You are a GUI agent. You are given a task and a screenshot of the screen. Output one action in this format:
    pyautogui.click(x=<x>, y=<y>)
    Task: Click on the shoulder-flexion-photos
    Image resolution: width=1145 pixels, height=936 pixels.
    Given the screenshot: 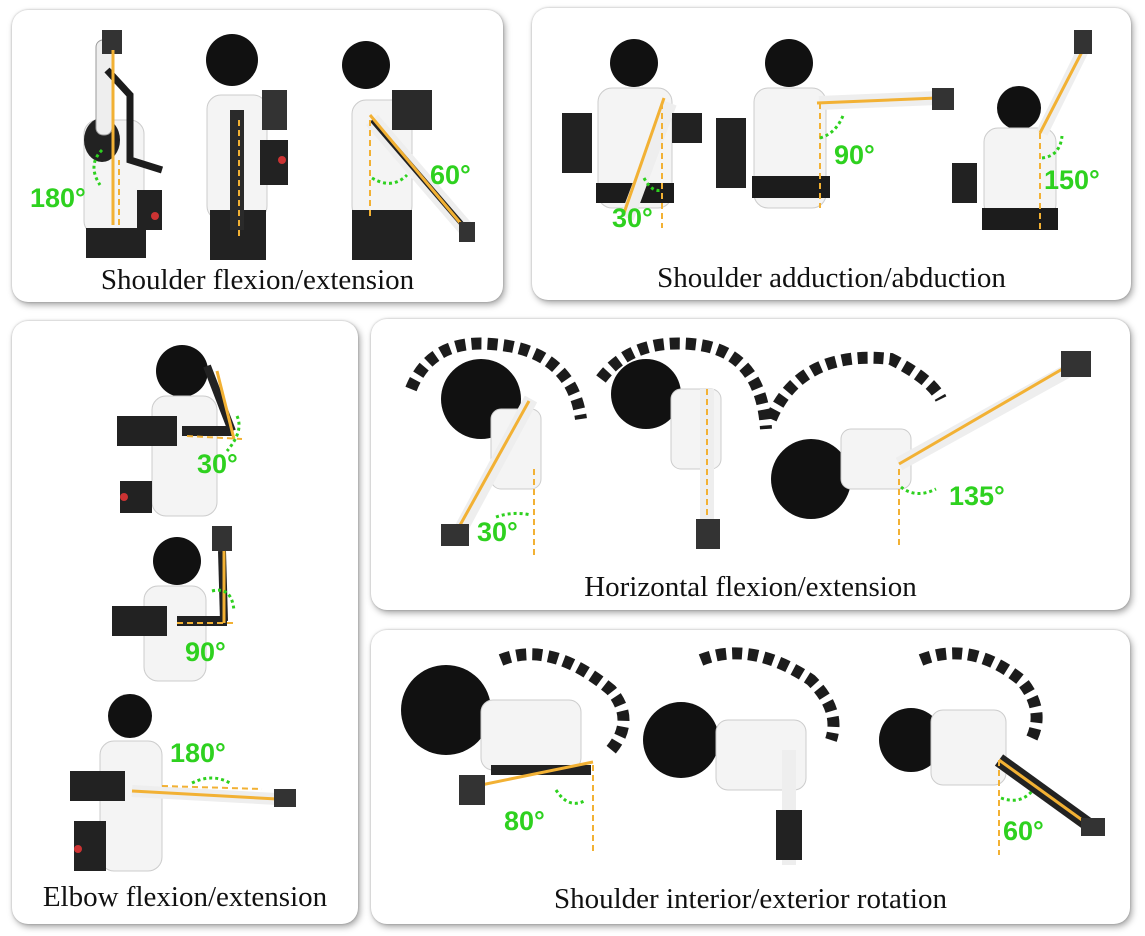 What is the action you would take?
    pyautogui.click(x=279, y=145)
    